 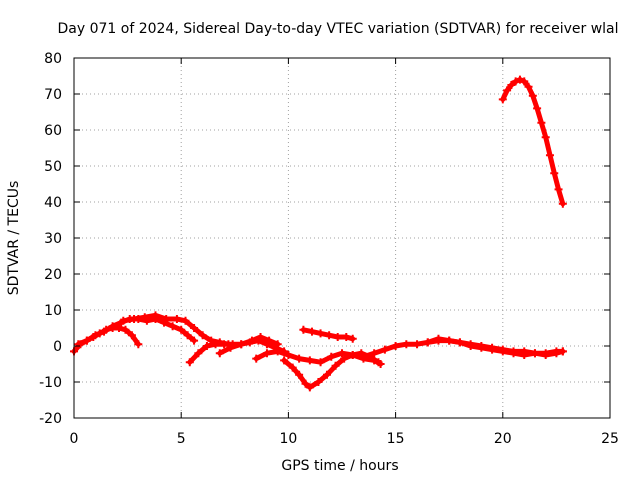 I want to click on y-axis-label: SDTVAR / TECUs, so click(x=14, y=238).